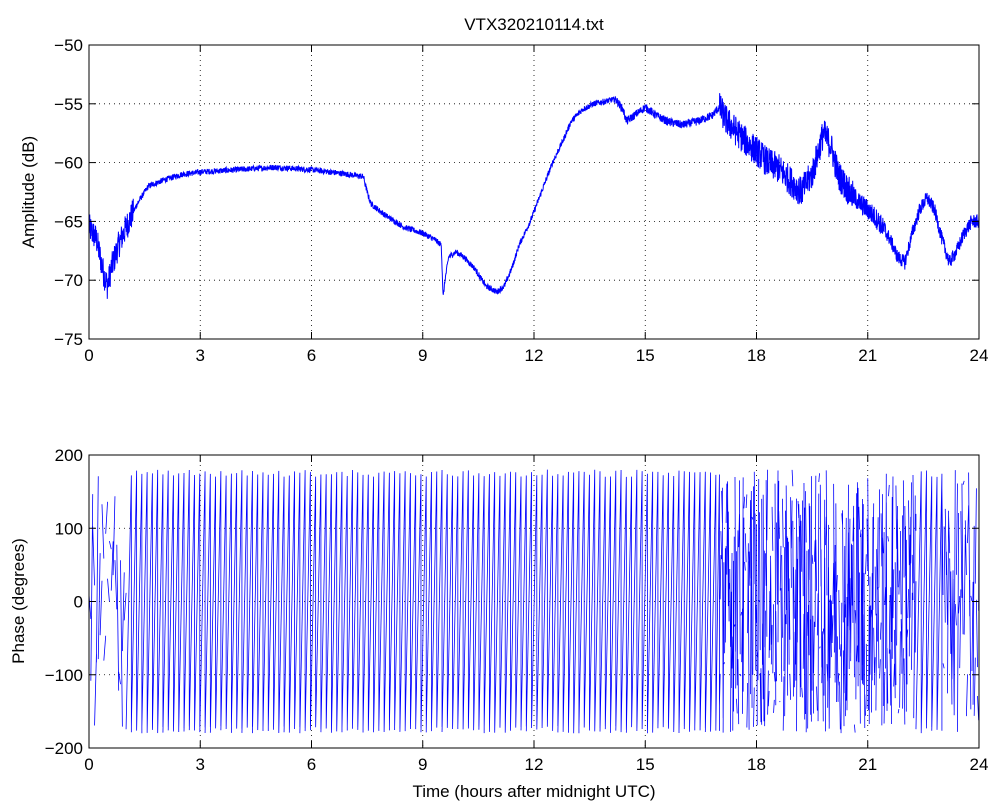 The height and width of the screenshot is (806, 998). Describe the element at coordinates (64, 748) in the screenshot. I see `y-tick-label: −200` at that location.